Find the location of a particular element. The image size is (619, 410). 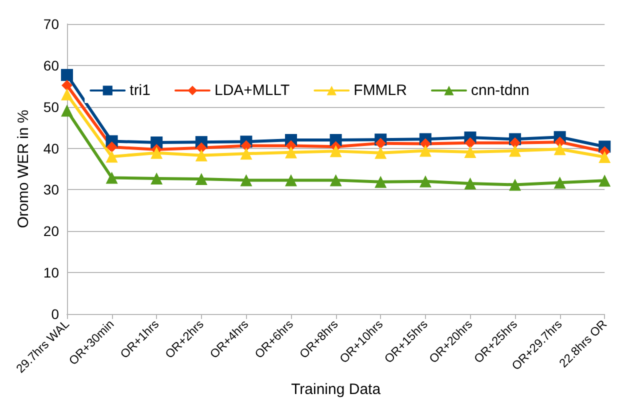

y-axis-title: Oromo WER in % is located at coordinates (23, 169).